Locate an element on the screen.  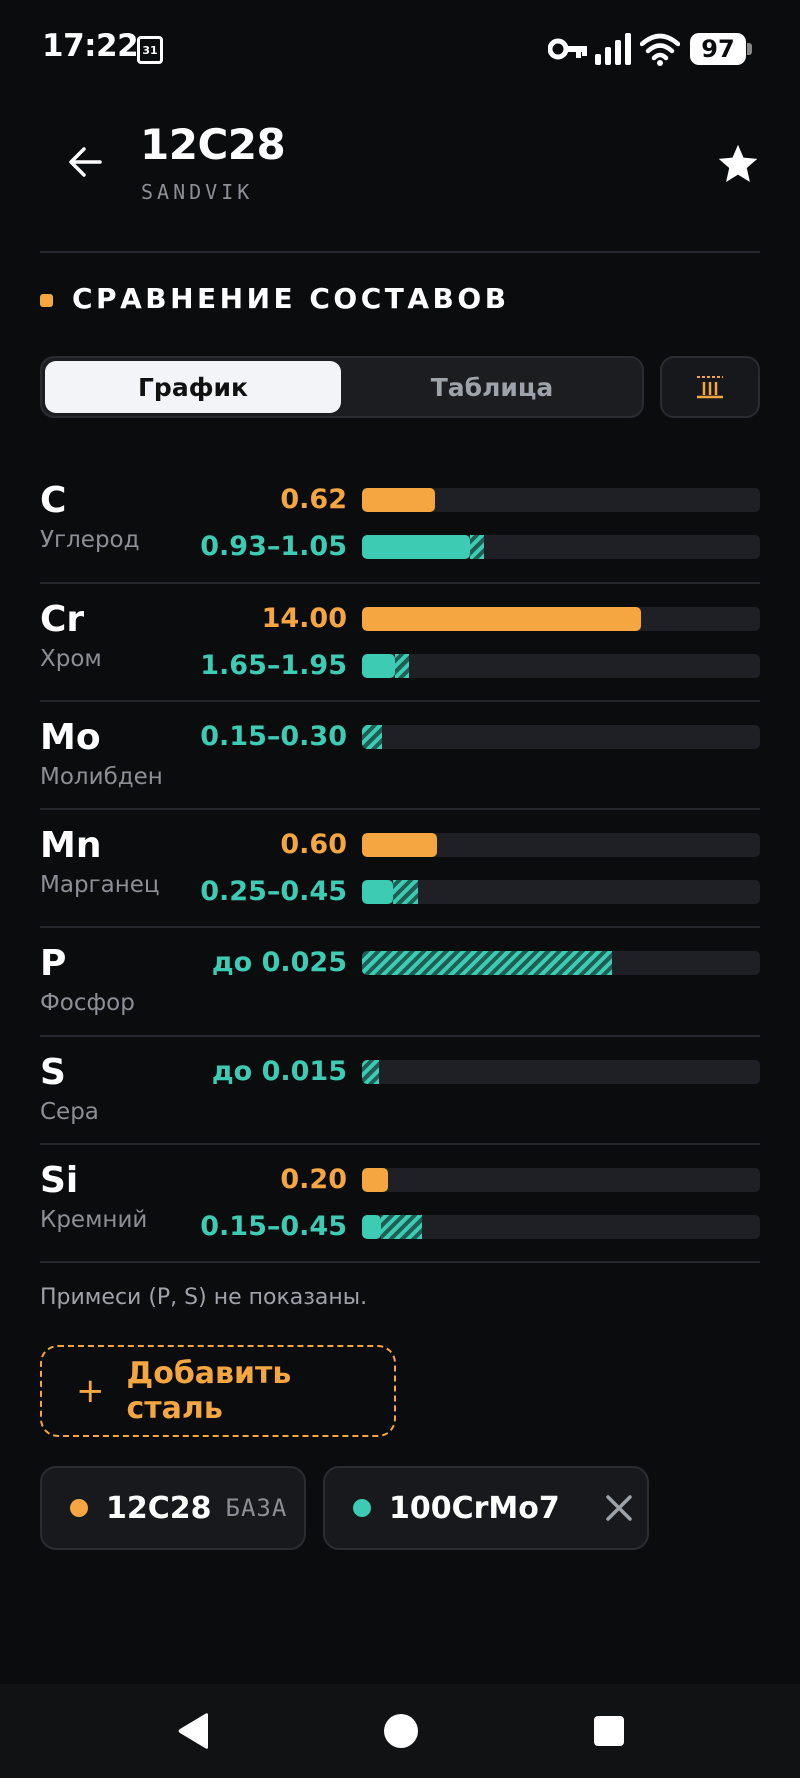
battery-level: 97 is located at coordinates (718, 49).